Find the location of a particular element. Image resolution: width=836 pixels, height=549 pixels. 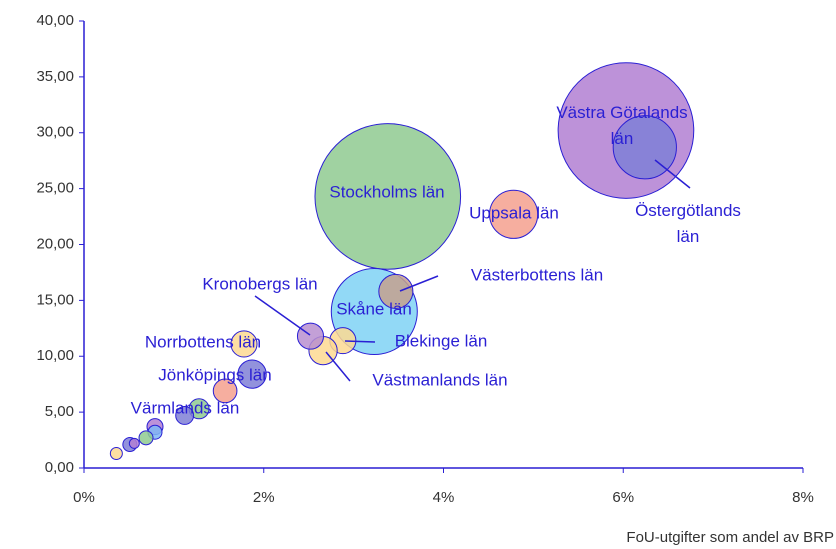

y-tick-label: 40,00 is located at coordinates (55, 20).